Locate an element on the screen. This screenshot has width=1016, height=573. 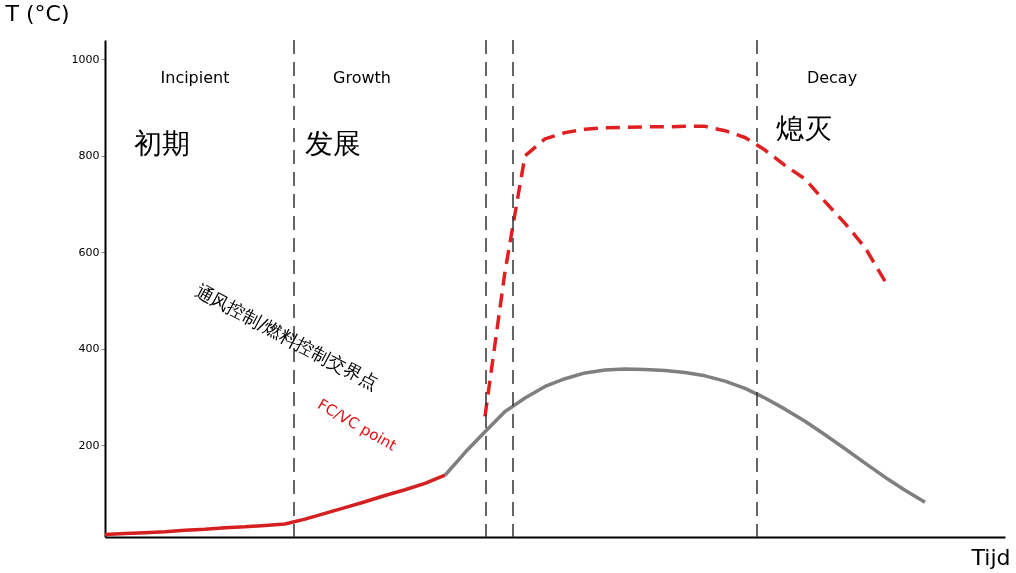
annotation: Incipient is located at coordinates (195, 77).